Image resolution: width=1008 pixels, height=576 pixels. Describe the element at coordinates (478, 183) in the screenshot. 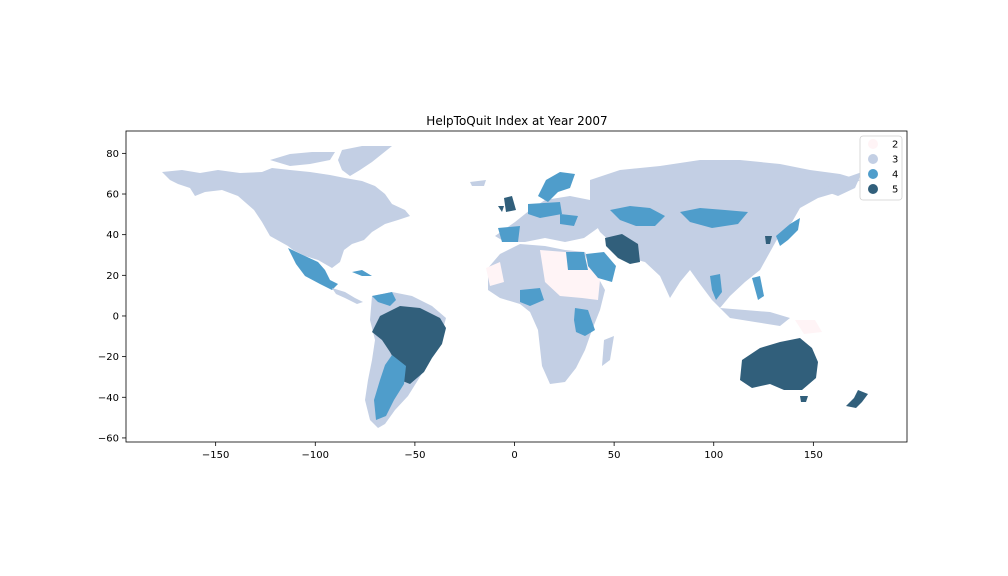

I see `region-iceland` at that location.